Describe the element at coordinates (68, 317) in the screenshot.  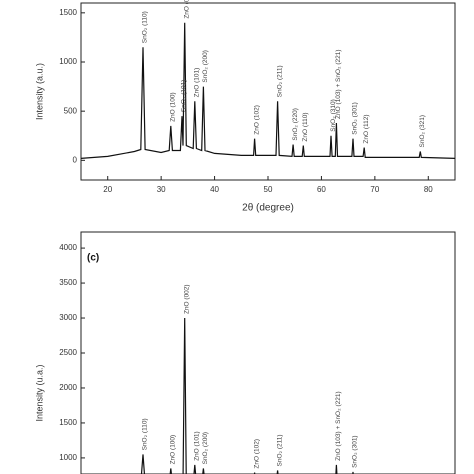
I see `y-tick-label: 3000` at that location.